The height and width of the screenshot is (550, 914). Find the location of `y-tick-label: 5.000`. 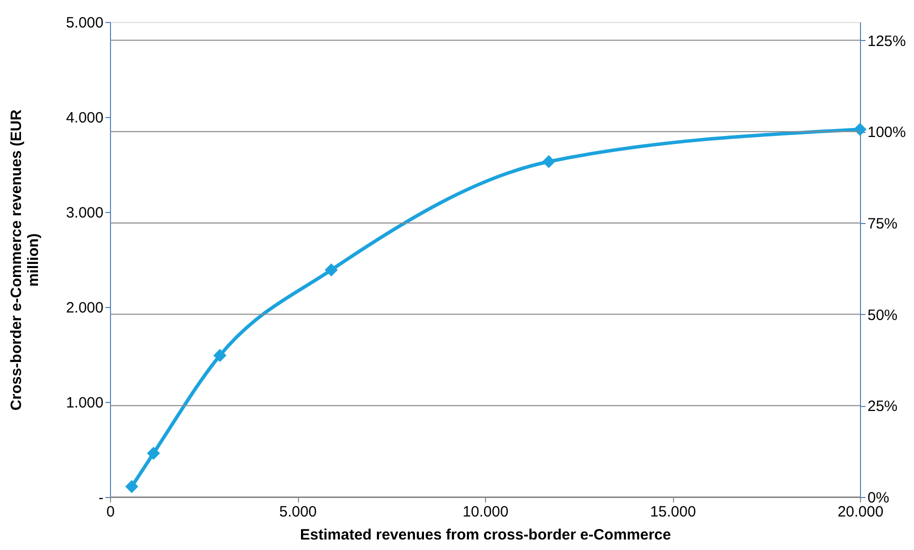

y-tick-label: 5.000 is located at coordinates (85, 23).